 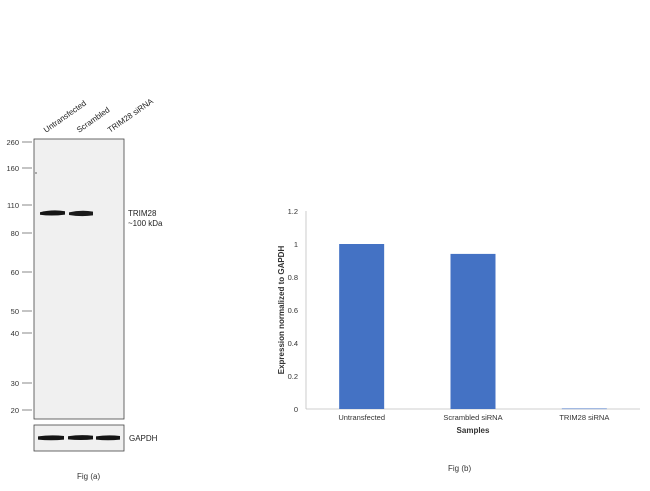 I want to click on lane-label-trim28-sirna: TRIM28 siRNA, so click(x=130, y=115).